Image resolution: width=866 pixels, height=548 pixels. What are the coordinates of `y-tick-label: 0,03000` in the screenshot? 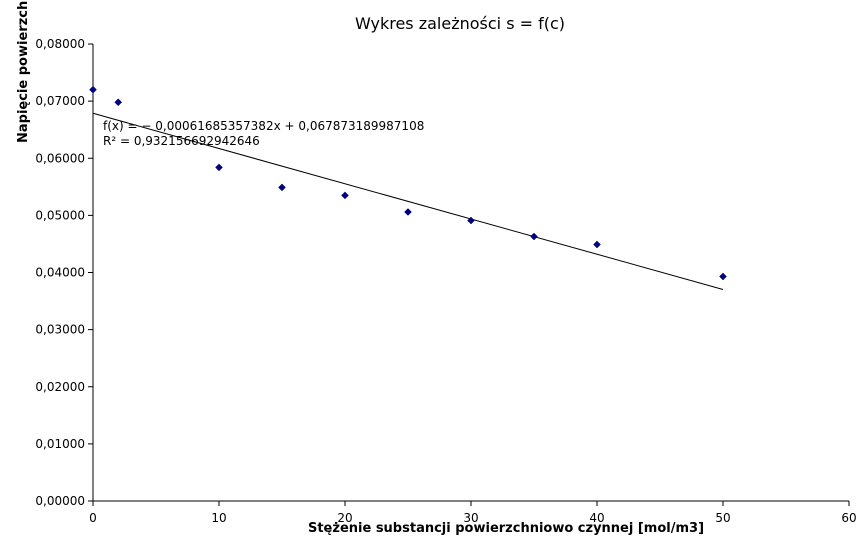 It's located at (60, 330).